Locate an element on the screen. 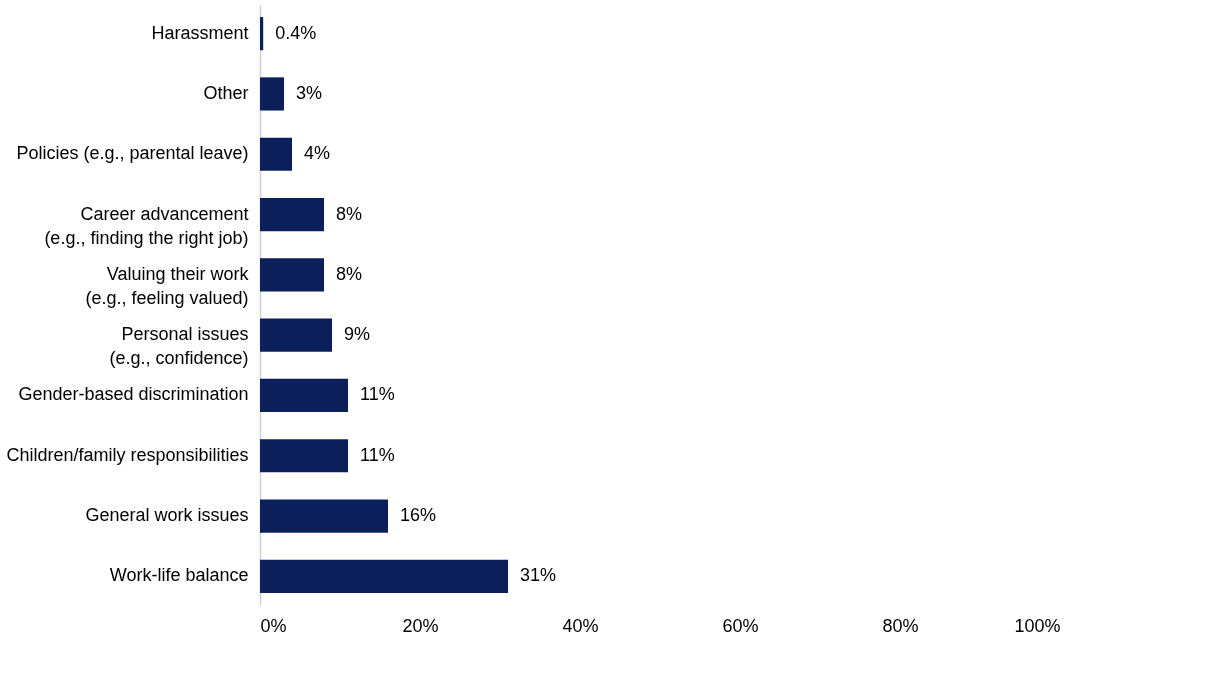 This screenshot has height=683, width=1219. y-tick-label: Harassment is located at coordinates (200, 32).